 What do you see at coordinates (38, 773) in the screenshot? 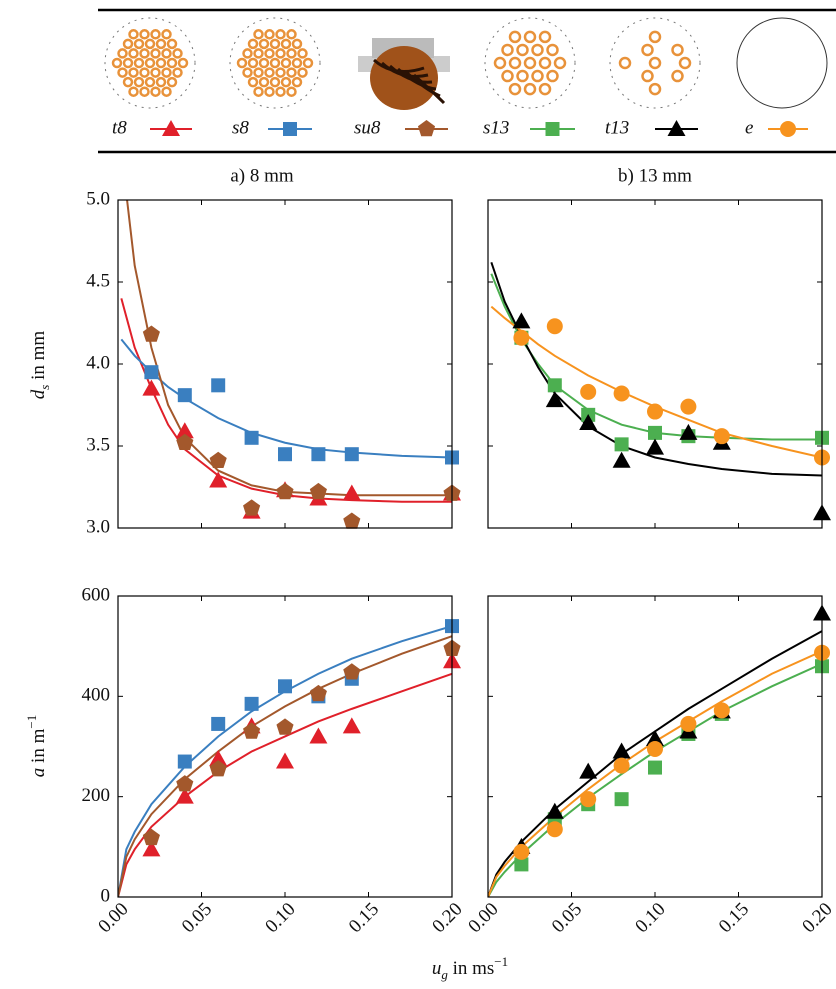
I see `y-label-symbol: a` at bounding box center [38, 773].